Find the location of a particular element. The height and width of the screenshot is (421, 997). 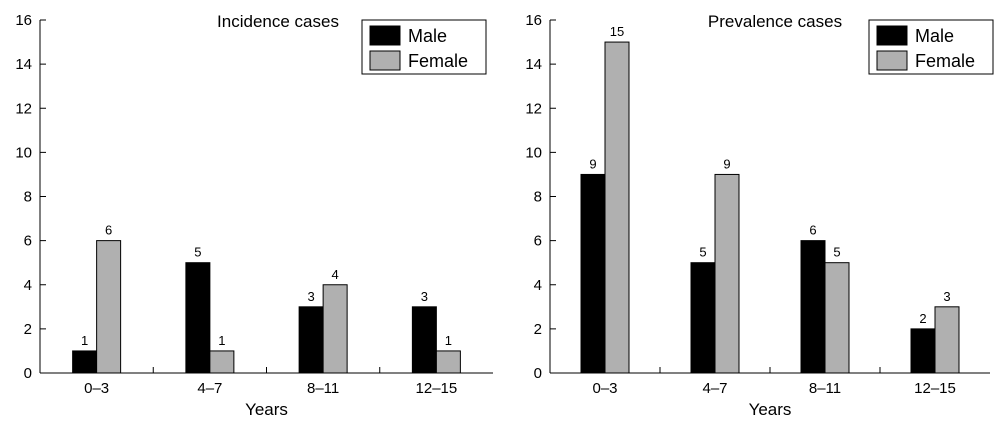

data-label: 2 is located at coordinates (922, 318).